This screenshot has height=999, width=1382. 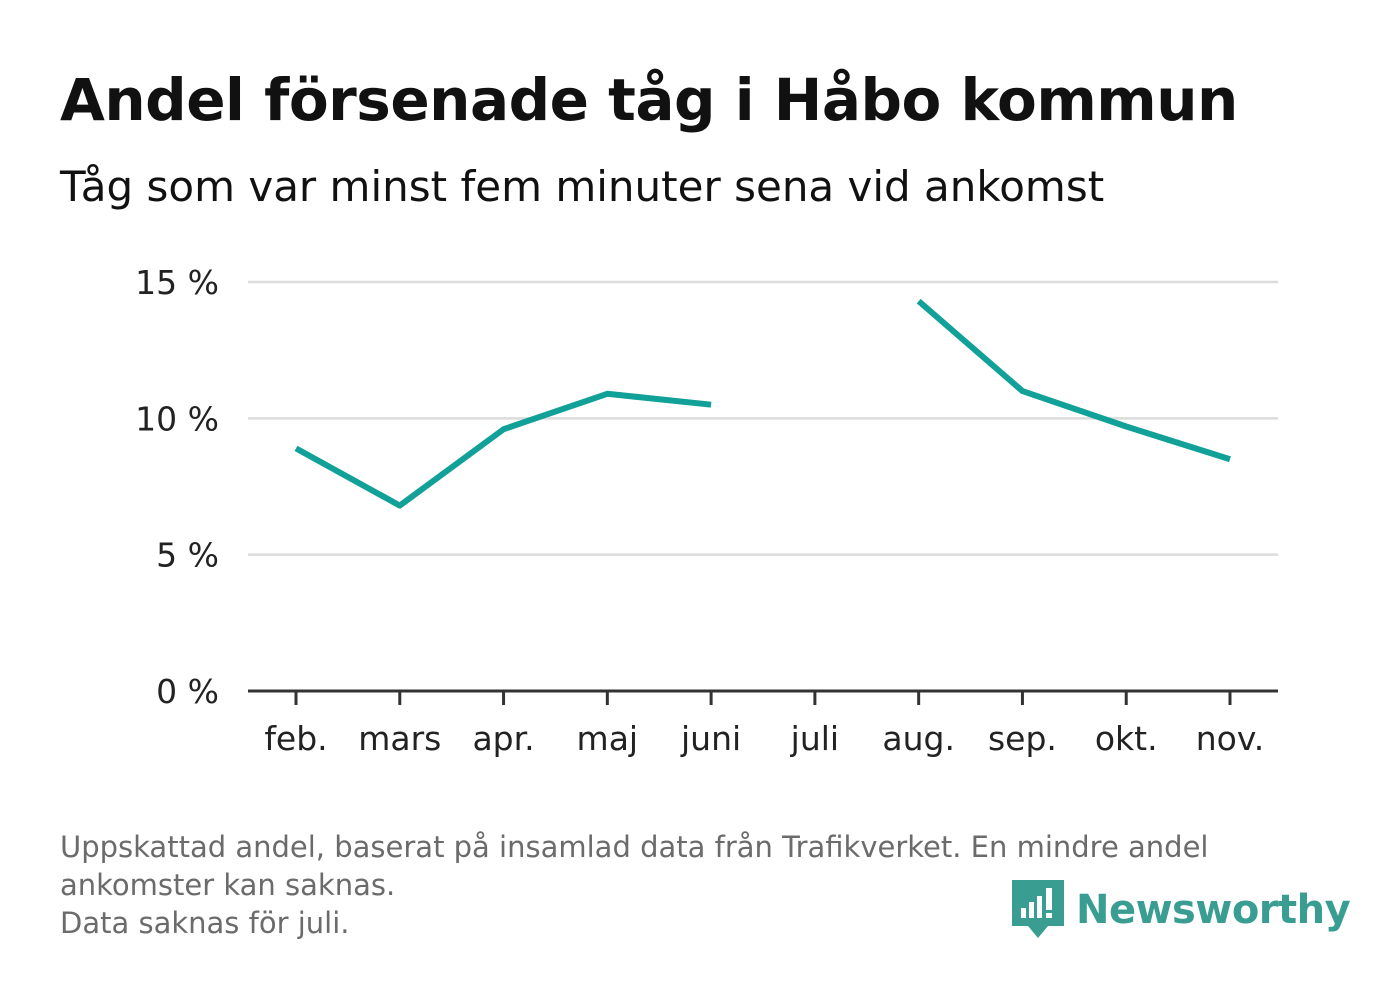 What do you see at coordinates (1230, 738) in the screenshot?
I see `x-tick-label: nov.` at bounding box center [1230, 738].